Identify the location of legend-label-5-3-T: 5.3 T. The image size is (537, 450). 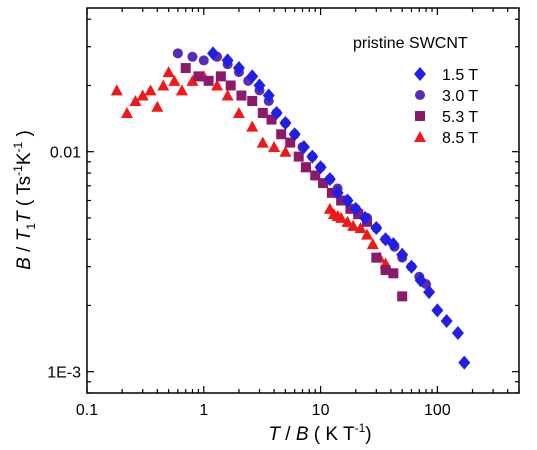
(460, 117).